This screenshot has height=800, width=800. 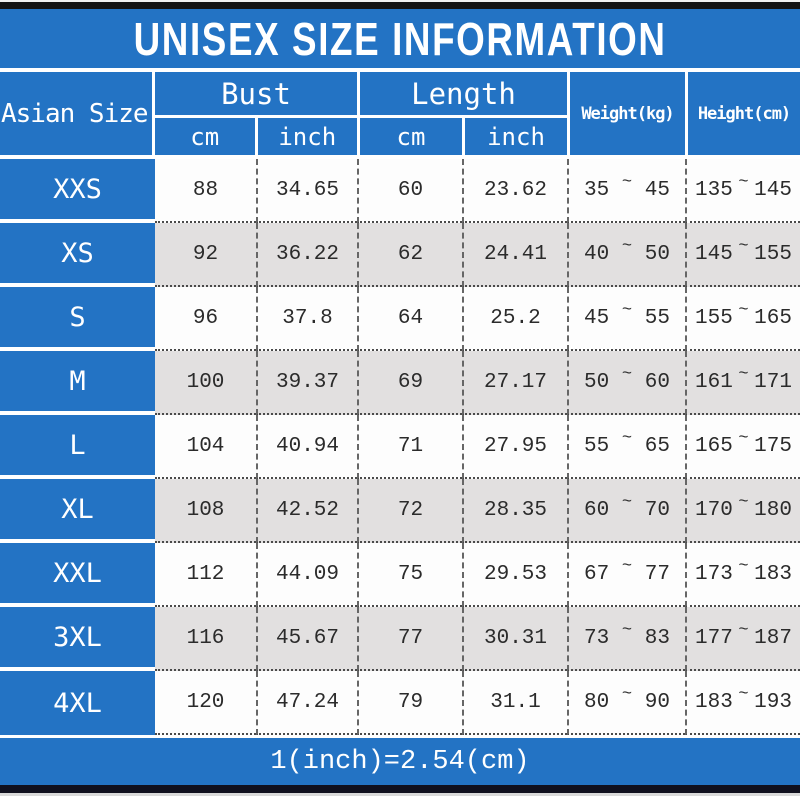 I want to click on bust-cm-value: 112, so click(x=205, y=575).